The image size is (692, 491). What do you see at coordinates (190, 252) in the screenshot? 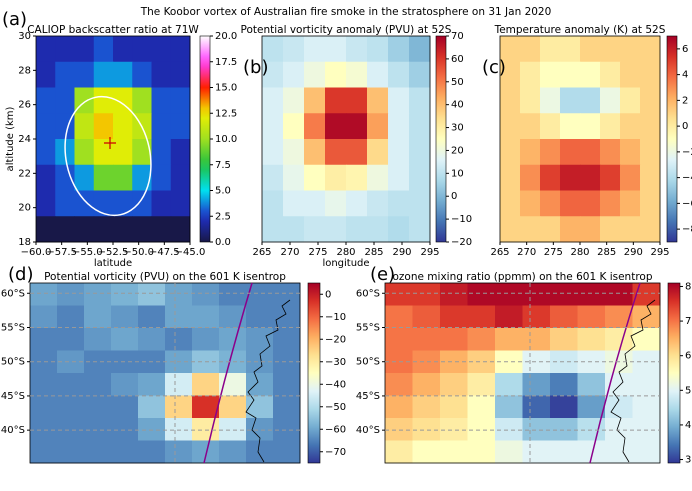
I see `x-tick-label: −45.0` at bounding box center [190, 252].